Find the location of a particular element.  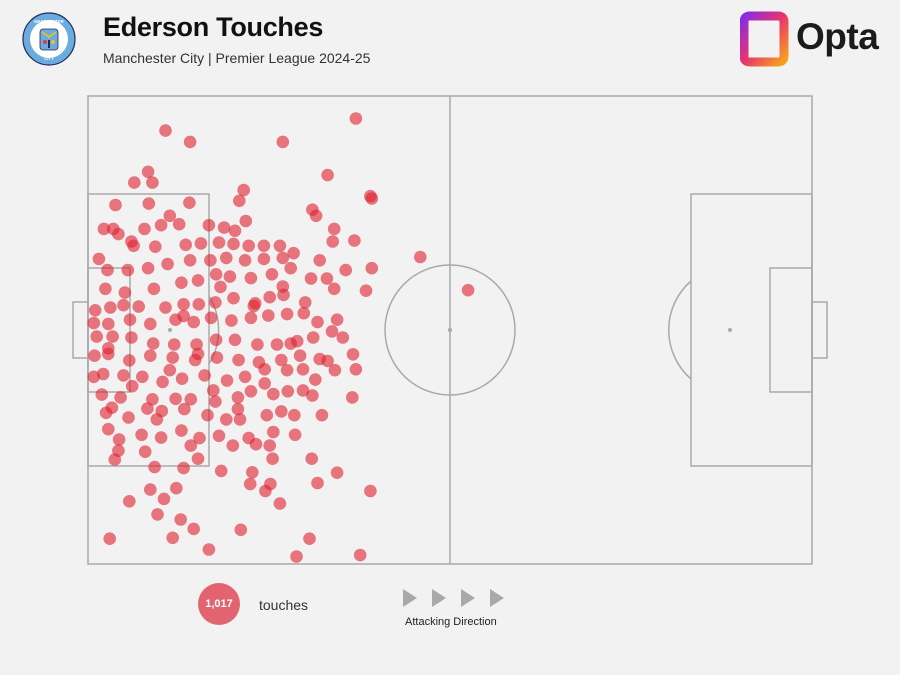

attacking-direction-arrows-icon is located at coordinates (453, 598).